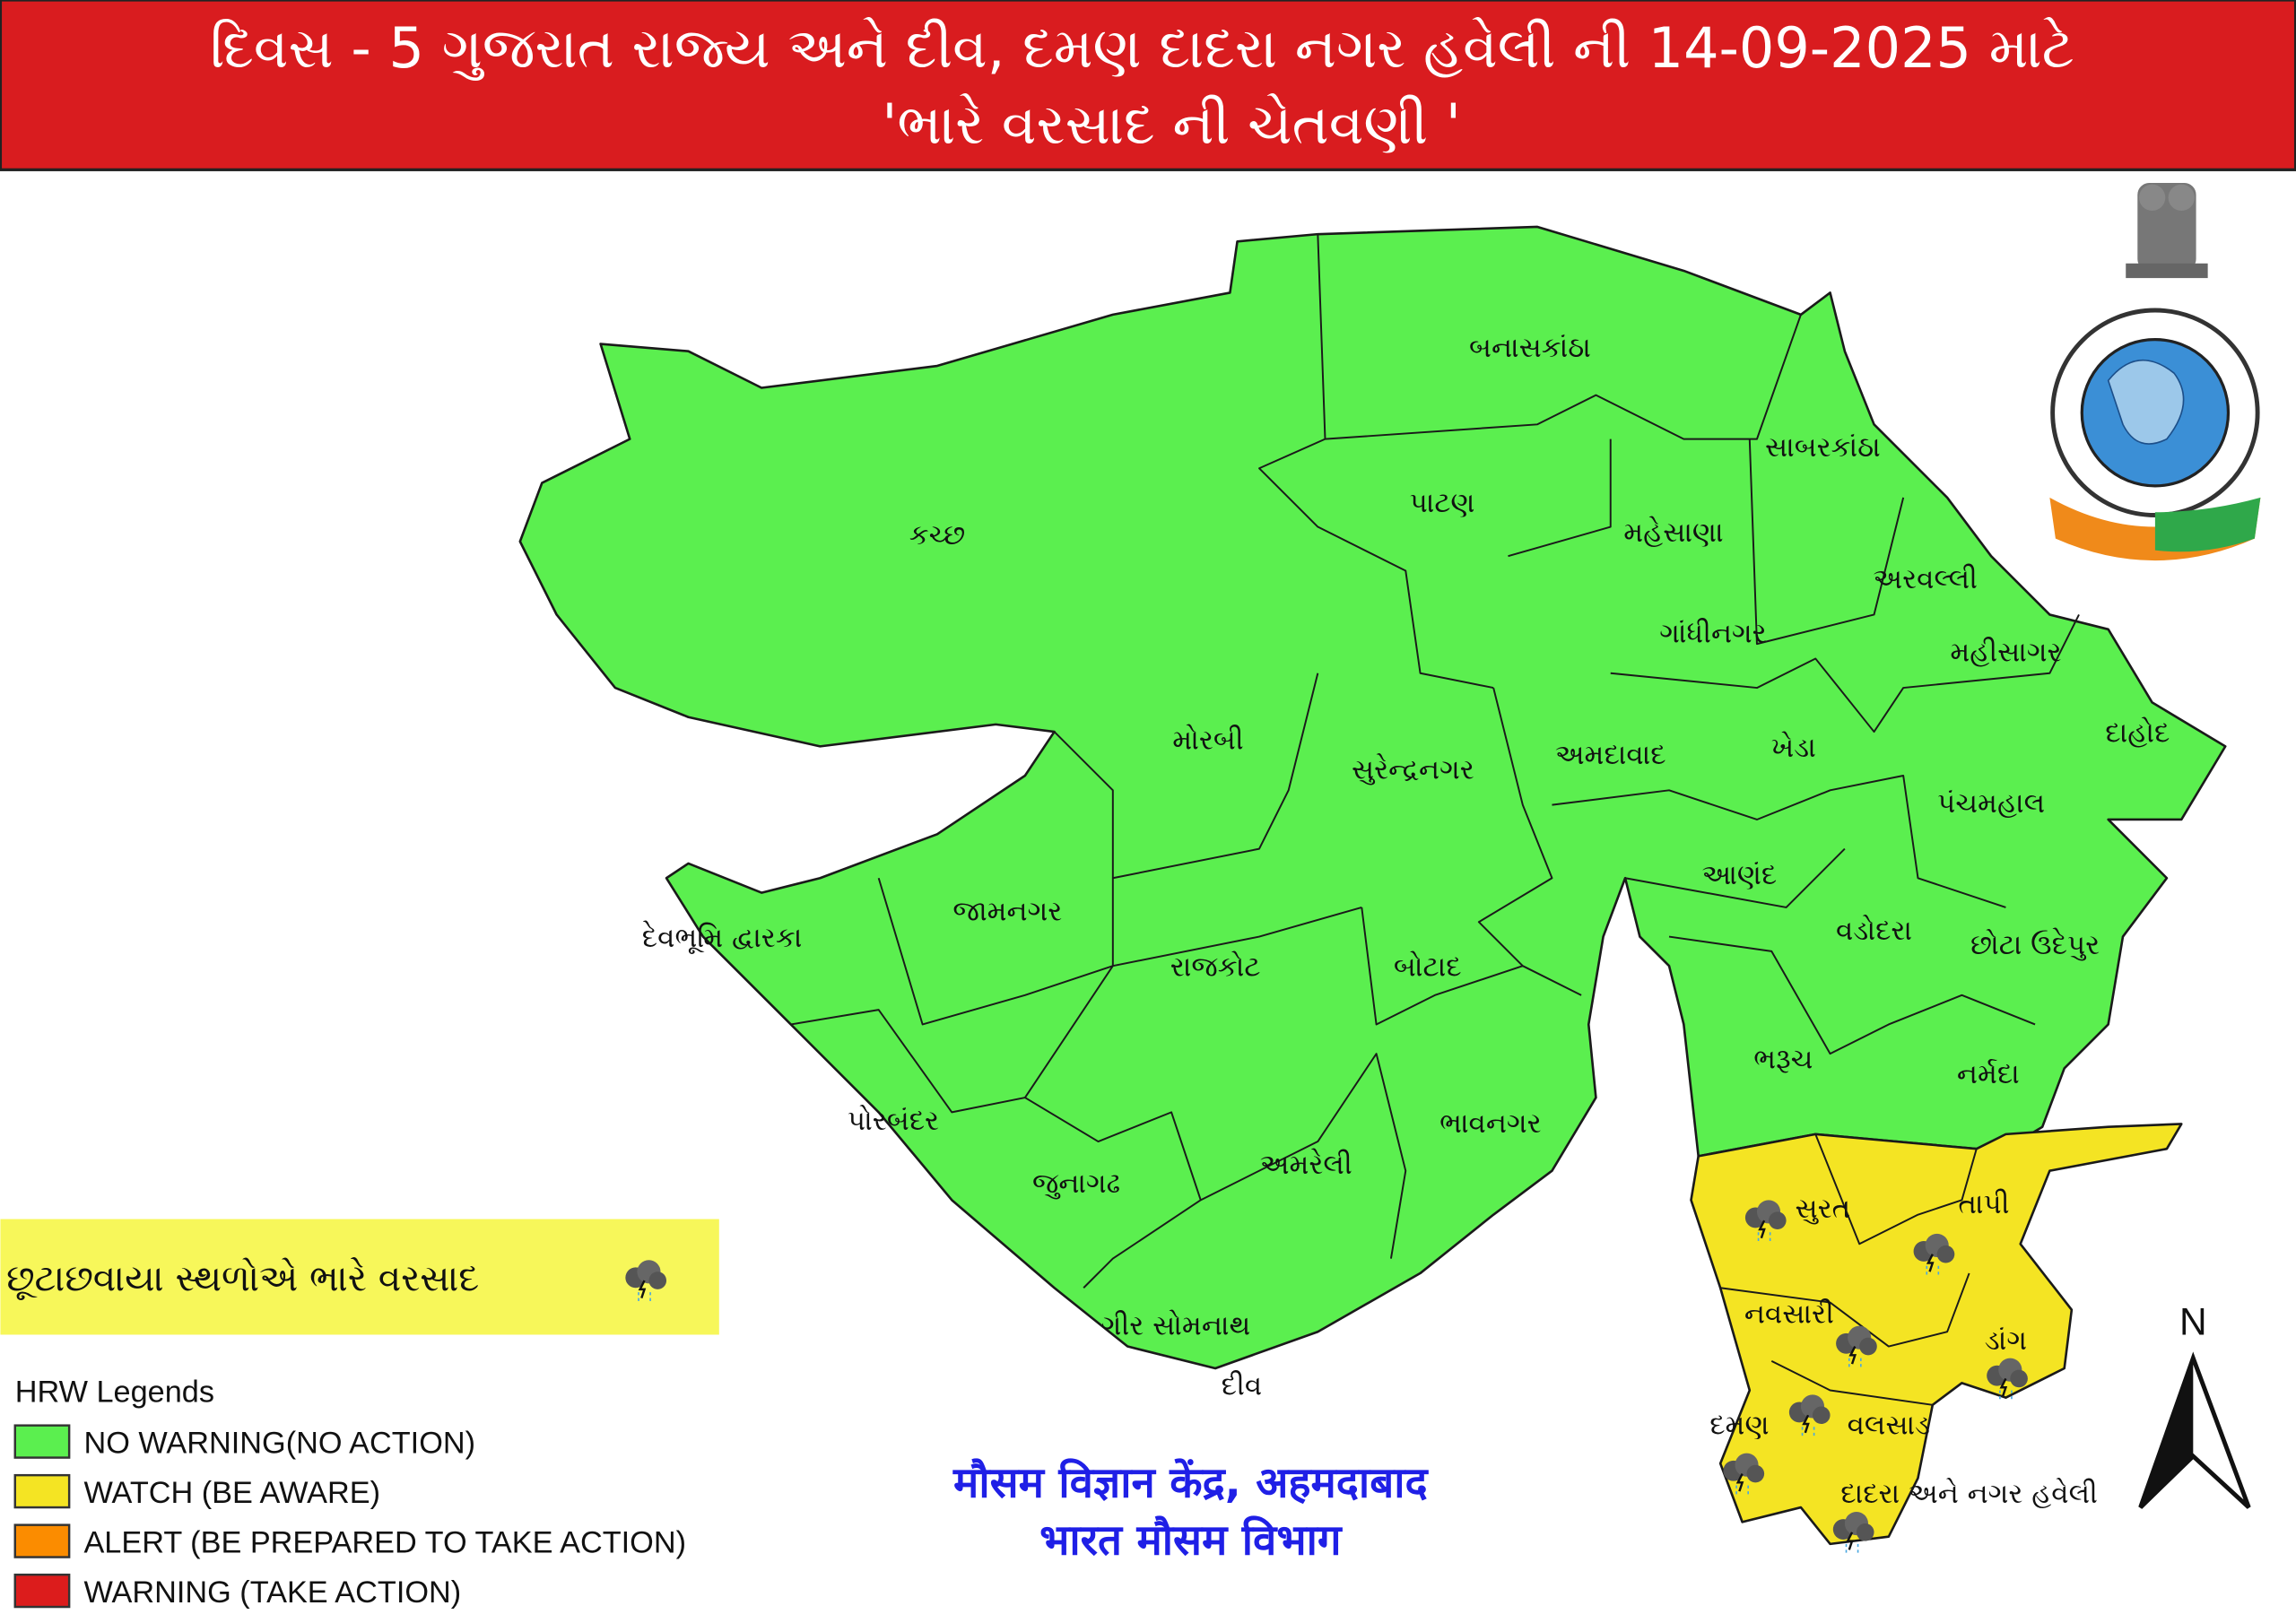 The image size is (2296, 1623). I want to click on district-label: ડાંગ, so click(2006, 1340).